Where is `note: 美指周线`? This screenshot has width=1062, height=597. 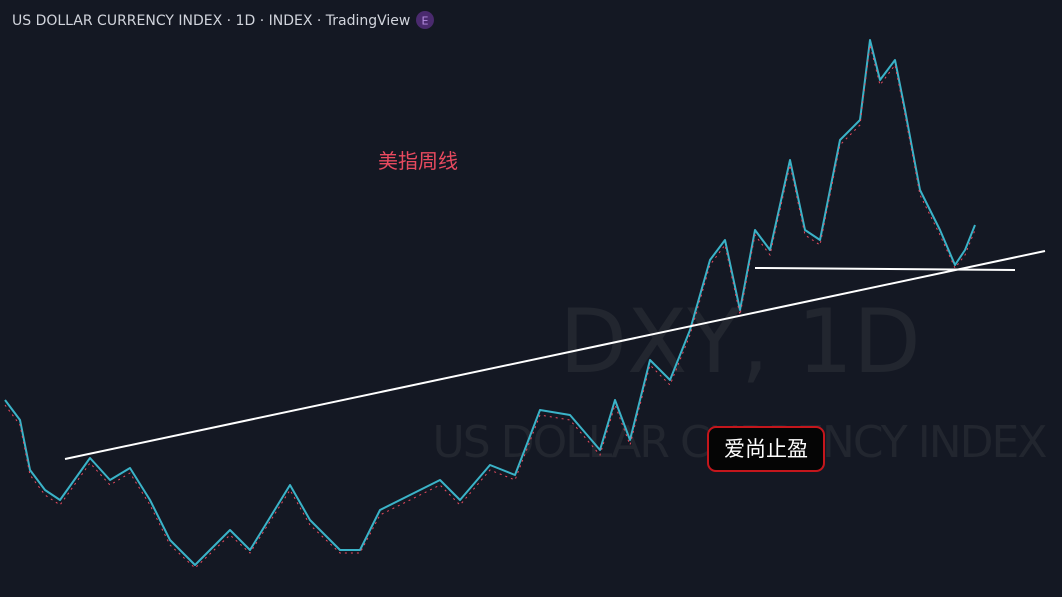 note: 美指周线 is located at coordinates (418, 161).